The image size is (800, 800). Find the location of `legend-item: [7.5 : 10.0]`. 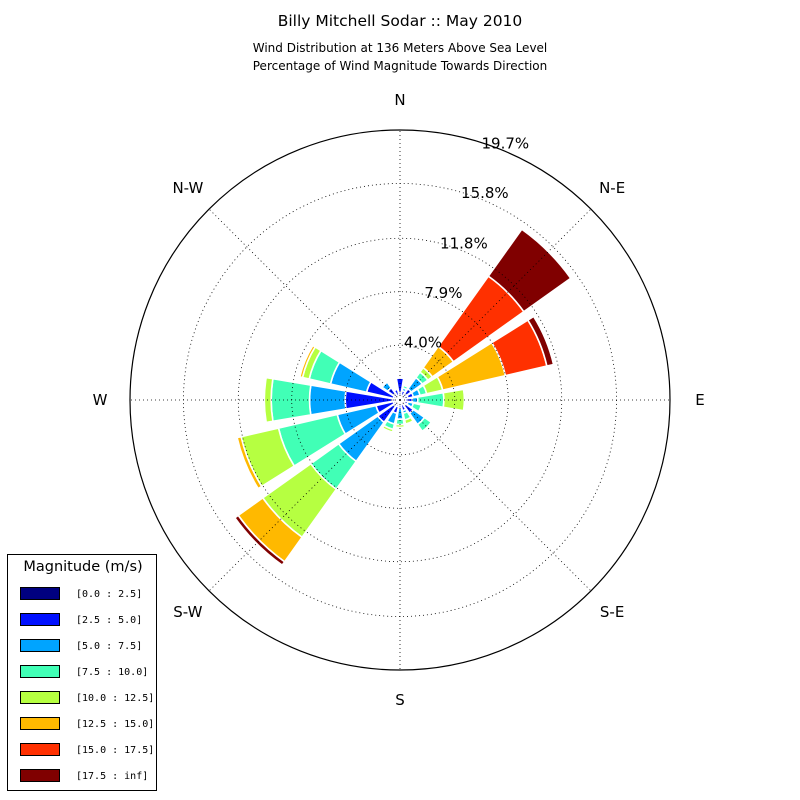

legend-item: [7.5 : 10.0] is located at coordinates (87, 673).